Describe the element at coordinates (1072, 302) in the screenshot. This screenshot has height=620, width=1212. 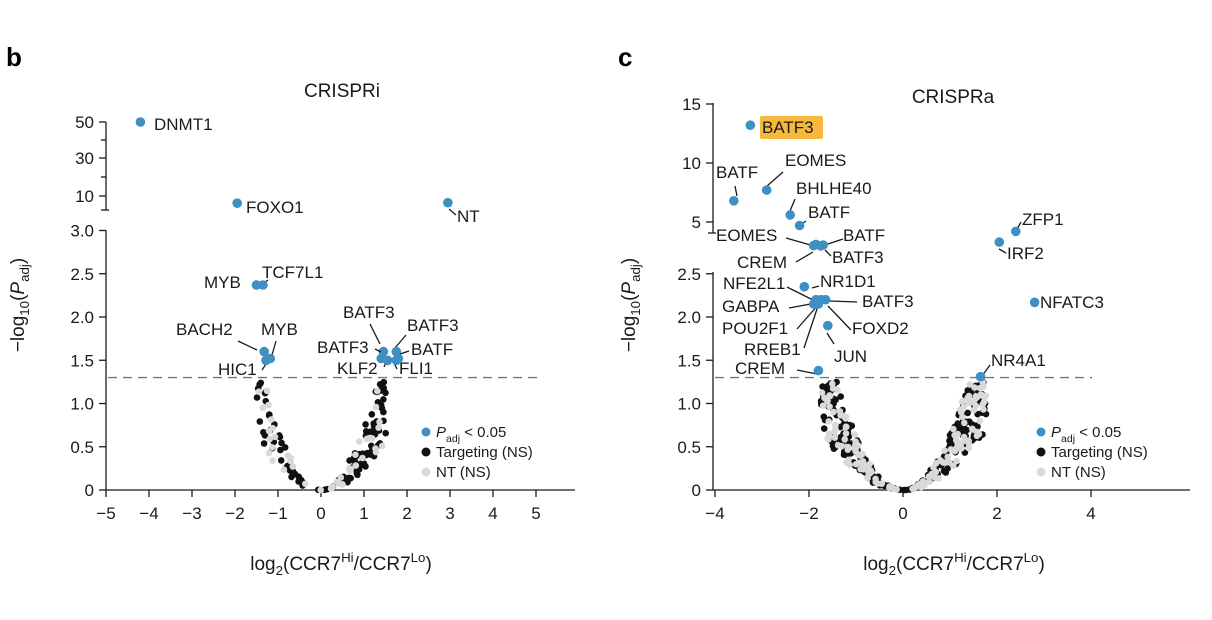
I see `c-gene-label: NFATC3` at that location.